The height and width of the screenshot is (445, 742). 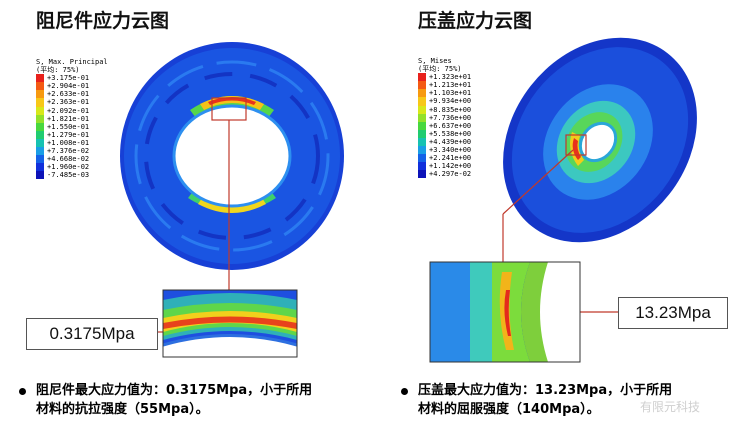 I want to click on legend-row: +4.439e+00, so click(x=445, y=142).